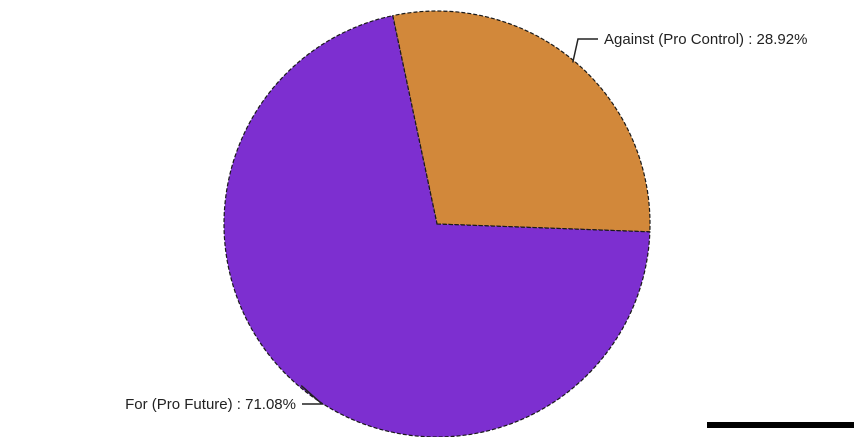 The width and height of the screenshot is (854, 437). Describe the element at coordinates (780, 425) in the screenshot. I see `corner-bar` at that location.